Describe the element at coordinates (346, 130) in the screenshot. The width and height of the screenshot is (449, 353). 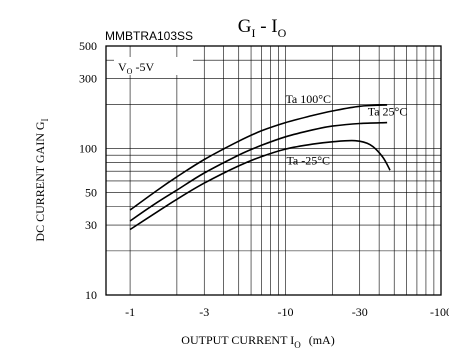
I see `series-label-group: Ta 100°C Ta 25°C Ta -25°C` at that location.